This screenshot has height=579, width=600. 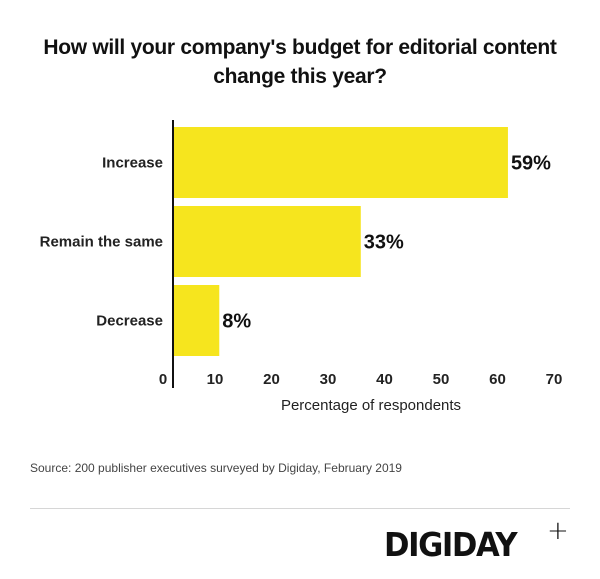 I want to click on digiday-logo: DIGIDAY, so click(x=451, y=544).